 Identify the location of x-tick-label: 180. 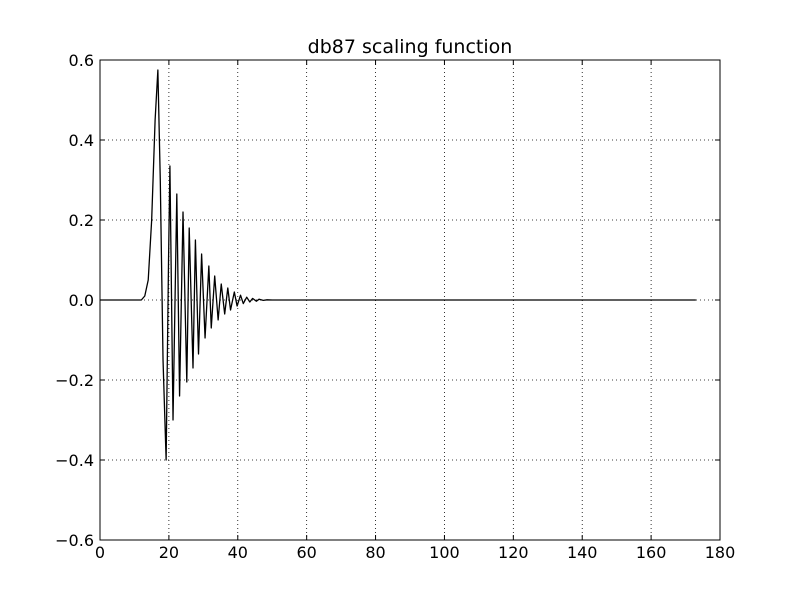
(720, 552).